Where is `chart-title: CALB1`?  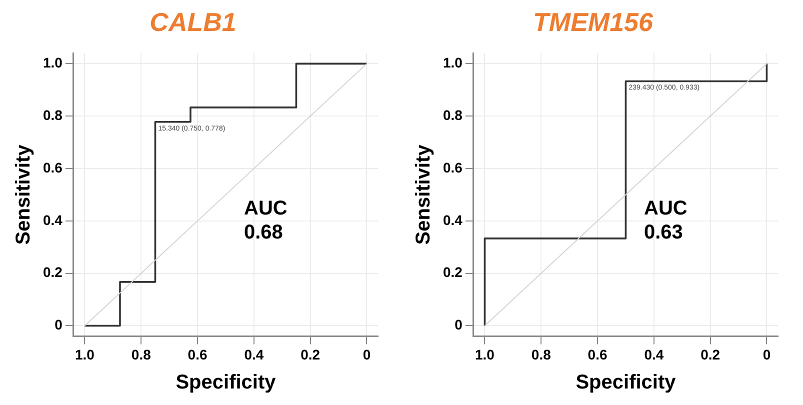
chart-title: CALB1 is located at coordinates (193, 21).